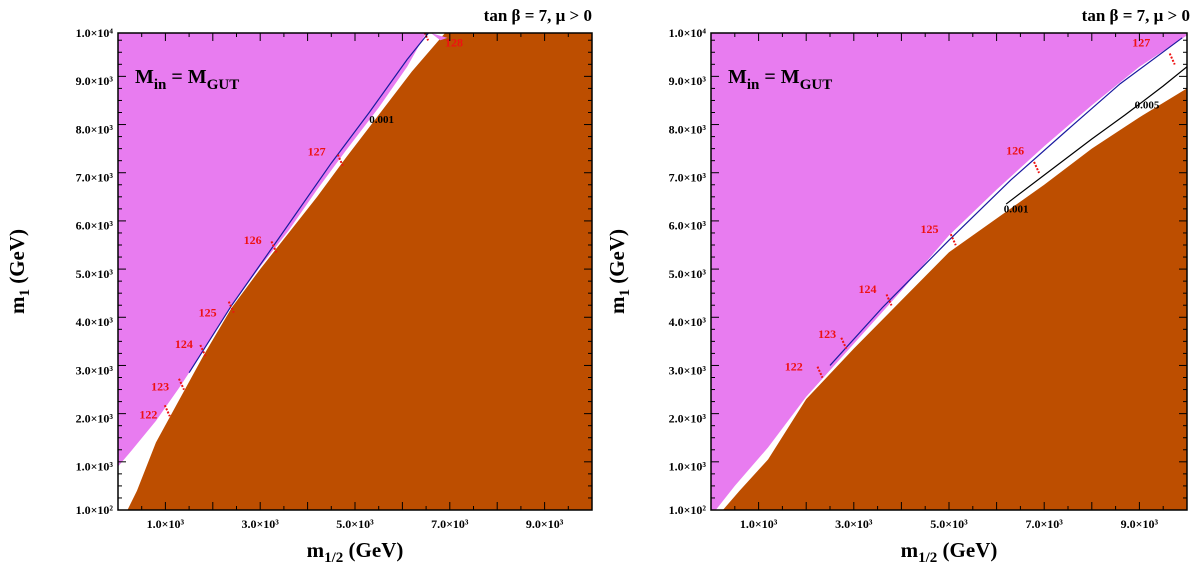 The width and height of the screenshot is (1195, 567). I want to click on dm-contour-label: 0.005, so click(1147, 106).